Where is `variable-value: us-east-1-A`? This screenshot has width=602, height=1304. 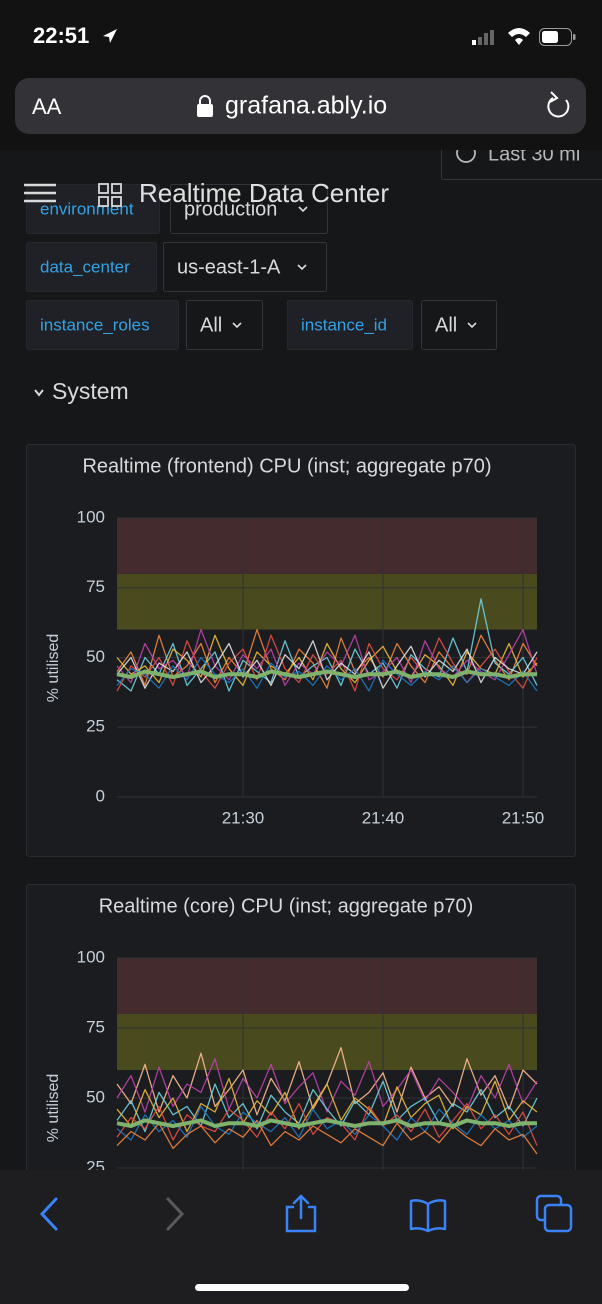 variable-value: us-east-1-A is located at coordinates (229, 267).